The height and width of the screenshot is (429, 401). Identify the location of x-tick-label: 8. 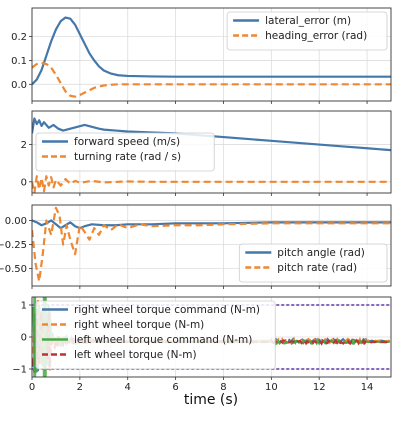
(223, 387).